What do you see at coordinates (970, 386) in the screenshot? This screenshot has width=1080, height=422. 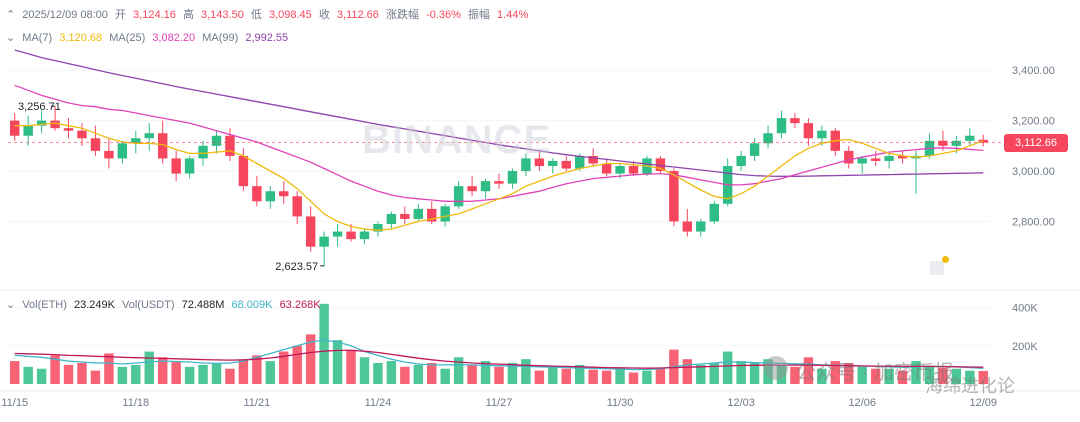 I see `overlay-watermark-2: 海绵进化论` at bounding box center [970, 386].